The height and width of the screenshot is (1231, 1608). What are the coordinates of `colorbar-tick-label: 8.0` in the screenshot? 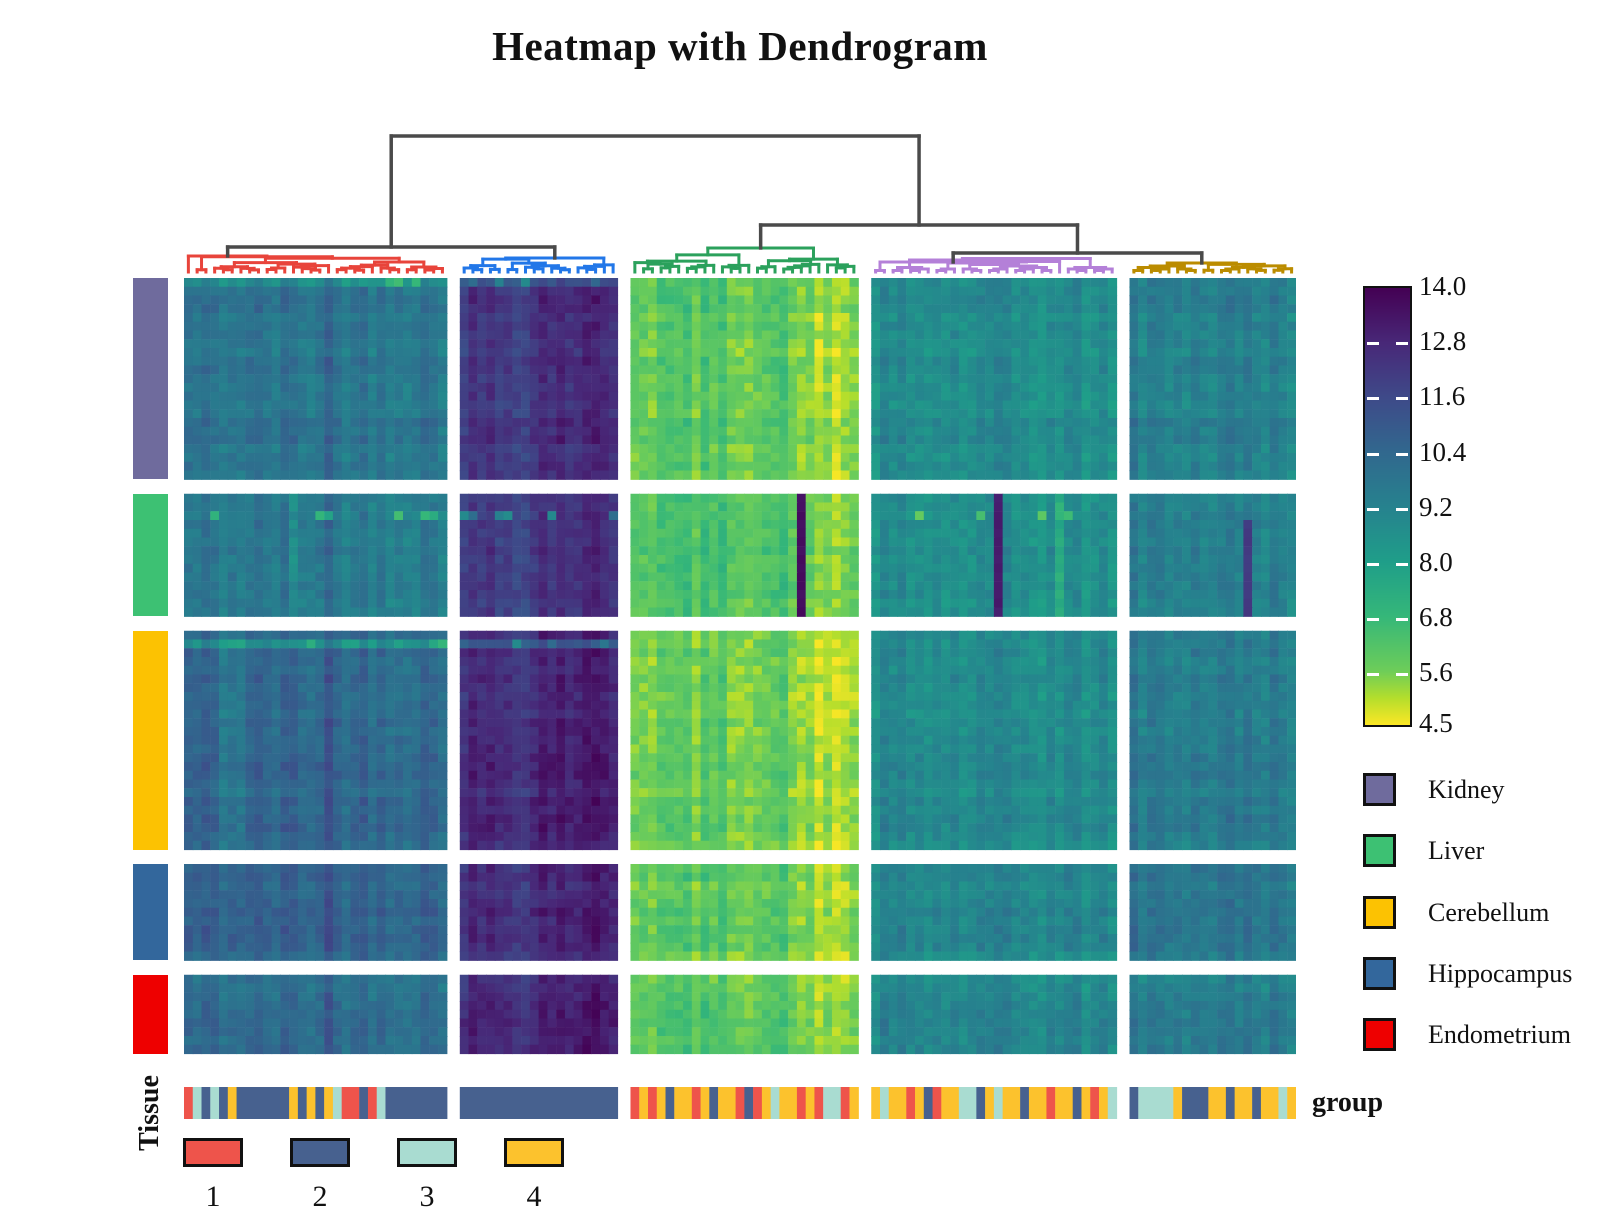 It's located at (1436, 562).